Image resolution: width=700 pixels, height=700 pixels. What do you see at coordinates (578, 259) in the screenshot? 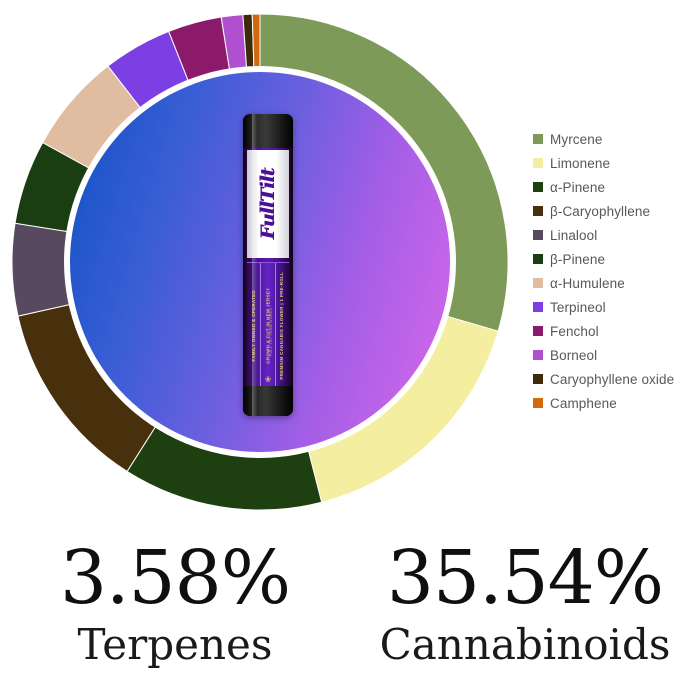
I see `legend-item-label: β-Pinene` at bounding box center [578, 259].